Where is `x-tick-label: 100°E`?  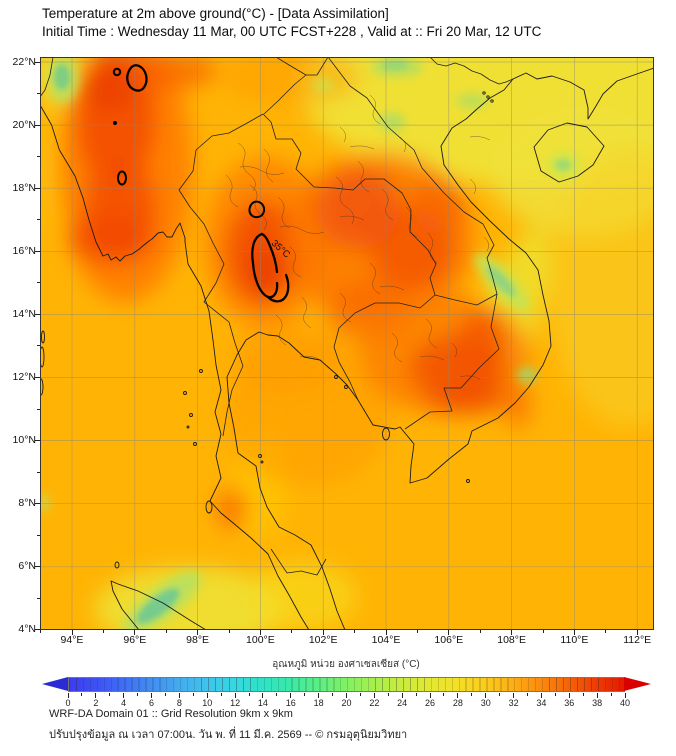
x-tick-label: 100°E is located at coordinates (260, 640).